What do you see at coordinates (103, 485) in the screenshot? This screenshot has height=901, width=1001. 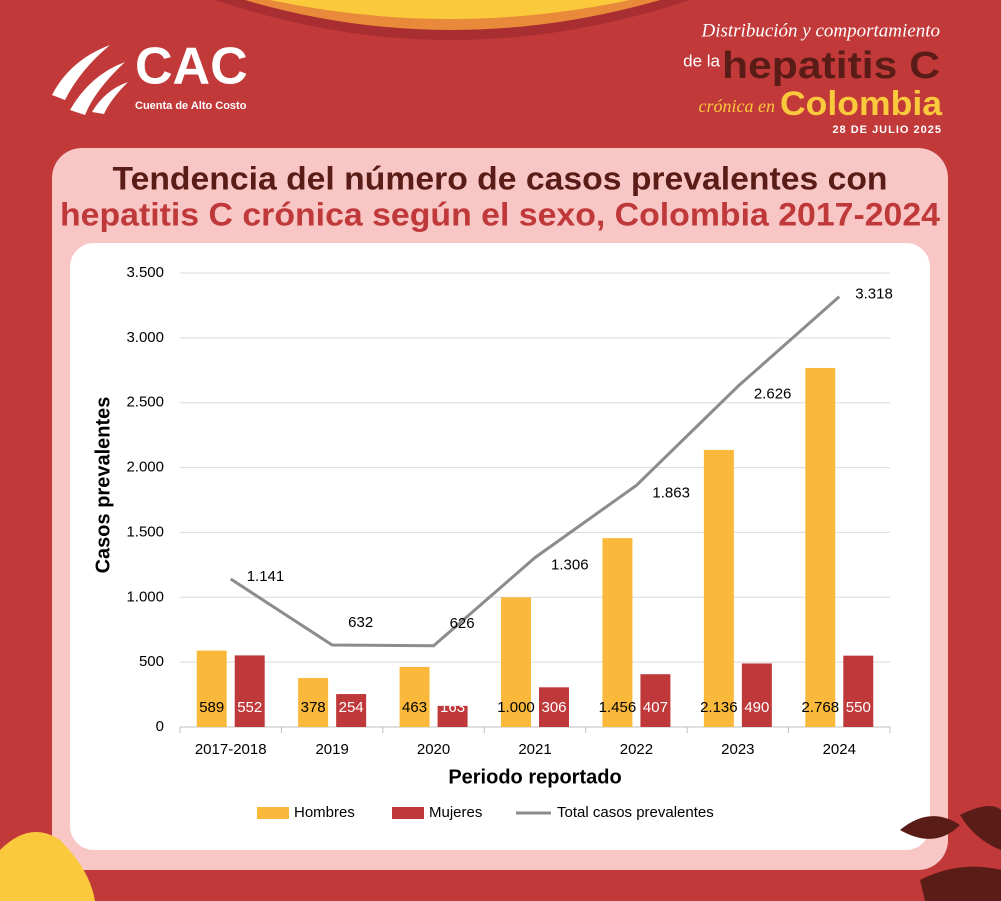 I see `y-axis-label: Casos prevalentes` at bounding box center [103, 485].